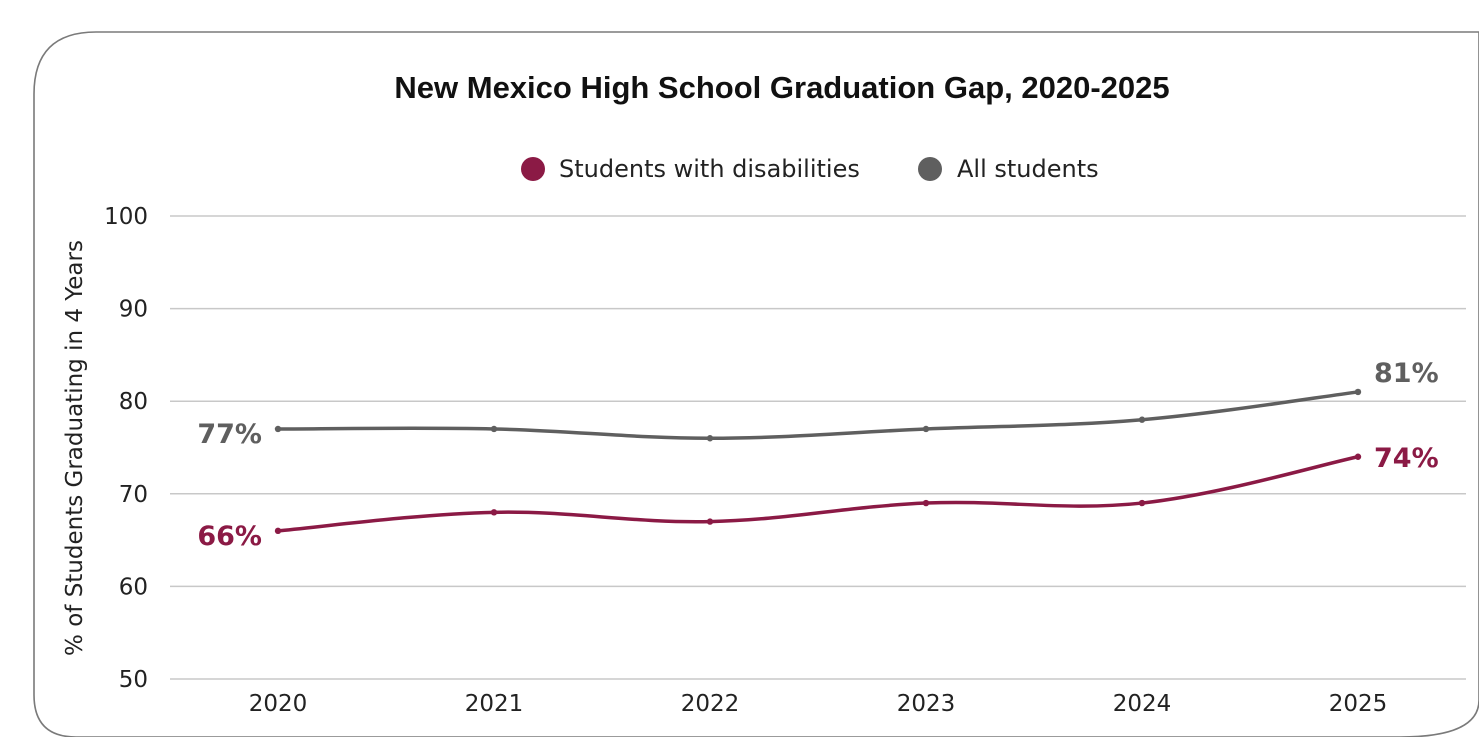 This screenshot has height=737, width=1479. I want to click on point-students-with-disabilities-2022, so click(710, 521).